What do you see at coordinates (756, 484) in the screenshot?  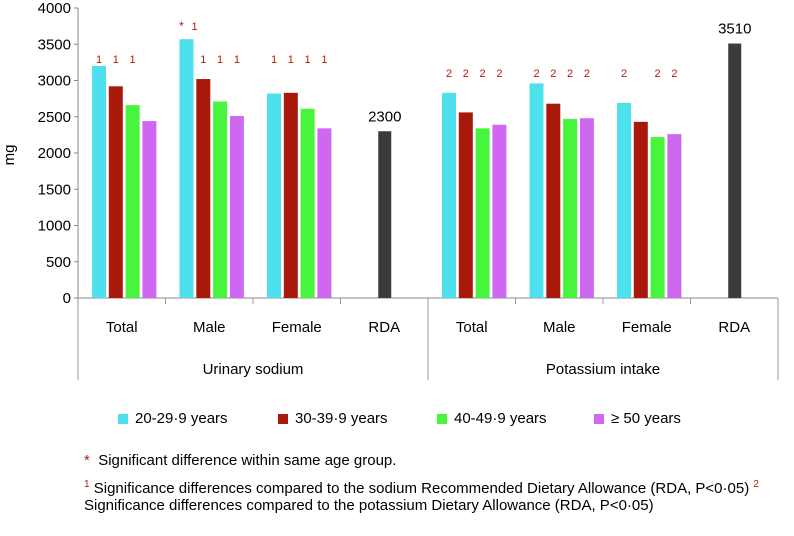 I see `footnote-sup-2: 2` at bounding box center [756, 484].